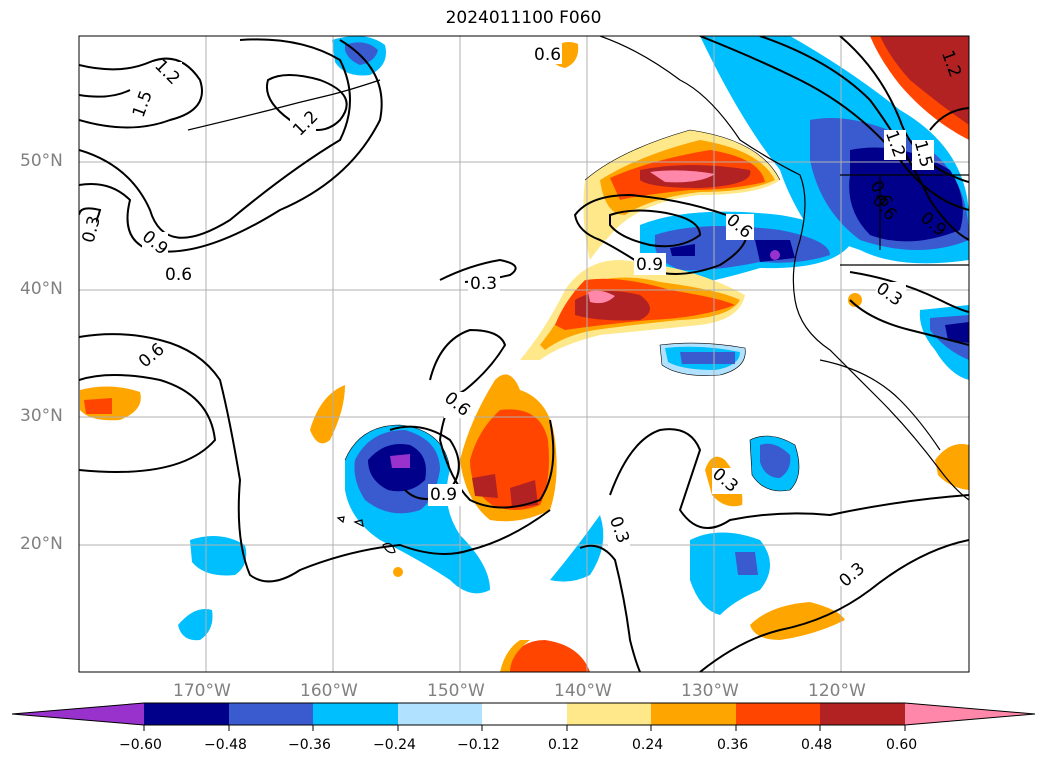  I want to click on lat-label: 20°N, so click(41, 544).